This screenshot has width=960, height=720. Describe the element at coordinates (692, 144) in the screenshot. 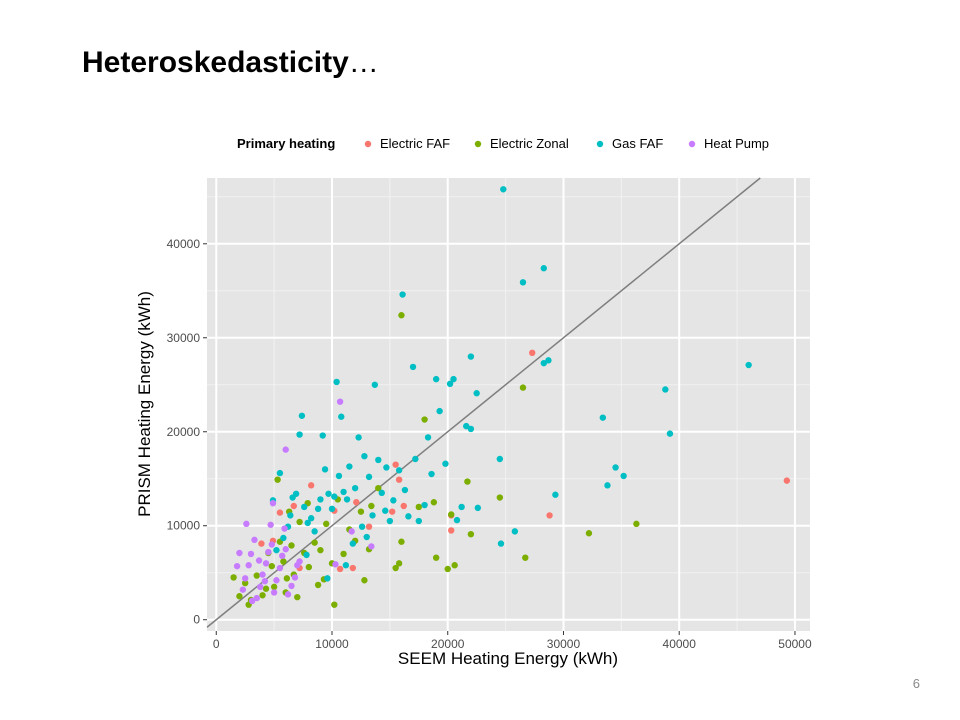

I see `legend-key-heat-pump` at that location.